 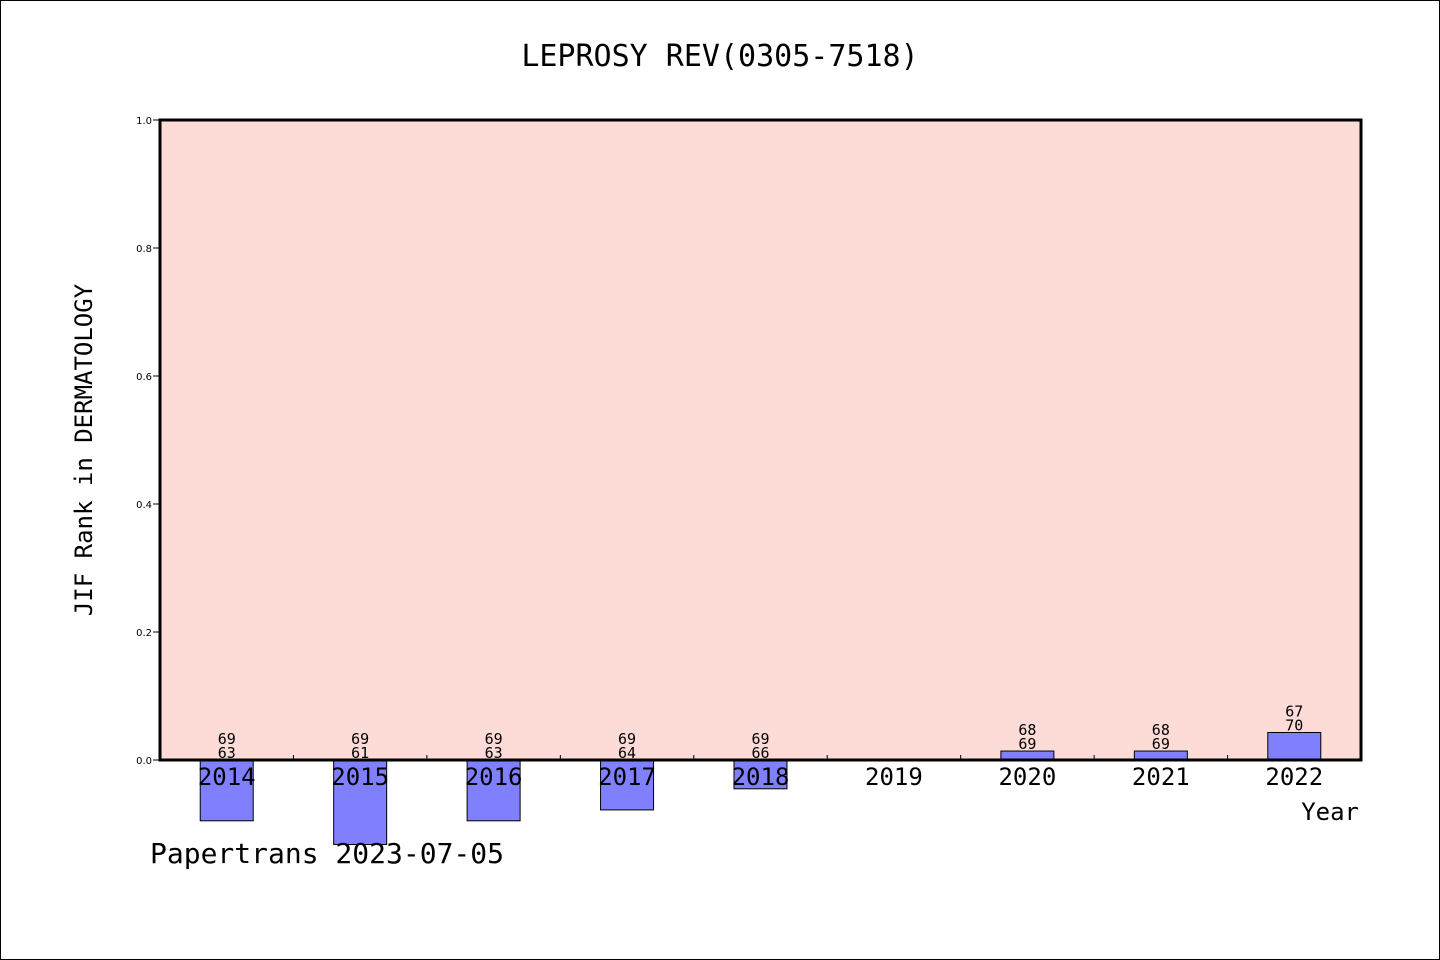 I want to click on bar-2017, so click(x=627, y=785).